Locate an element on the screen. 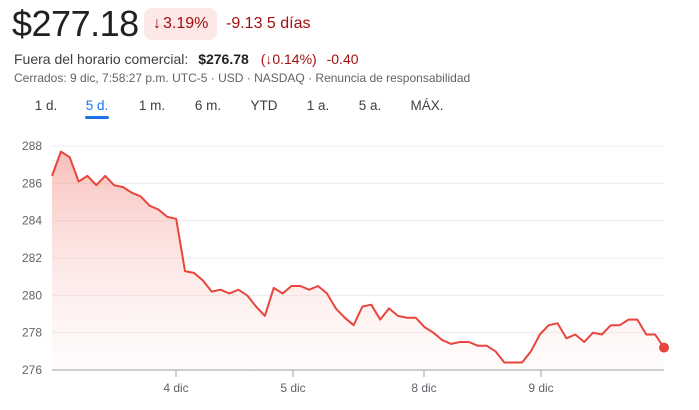  x-tick-label: 5 dic is located at coordinates (292, 388).